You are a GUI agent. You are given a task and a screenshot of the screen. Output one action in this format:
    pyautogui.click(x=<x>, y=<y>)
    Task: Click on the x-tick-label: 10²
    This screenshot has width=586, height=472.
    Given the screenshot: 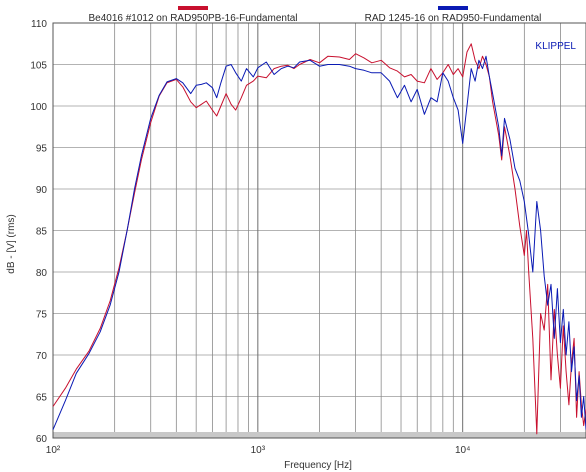 What is the action you would take?
    pyautogui.click(x=53, y=450)
    